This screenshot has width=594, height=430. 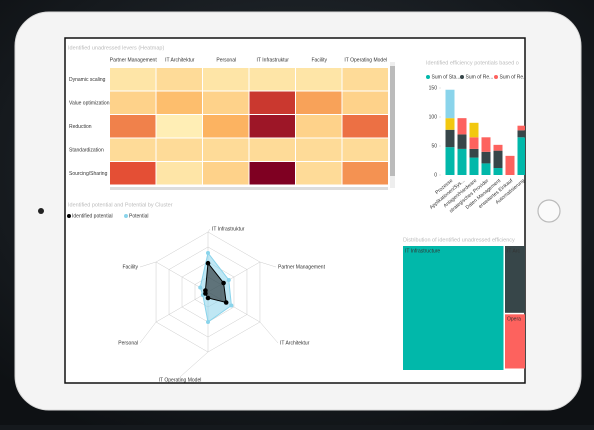 What do you see at coordinates (422, 251) in the screenshot?
I see `tile-label: IT Infrastructure` at bounding box center [422, 251].